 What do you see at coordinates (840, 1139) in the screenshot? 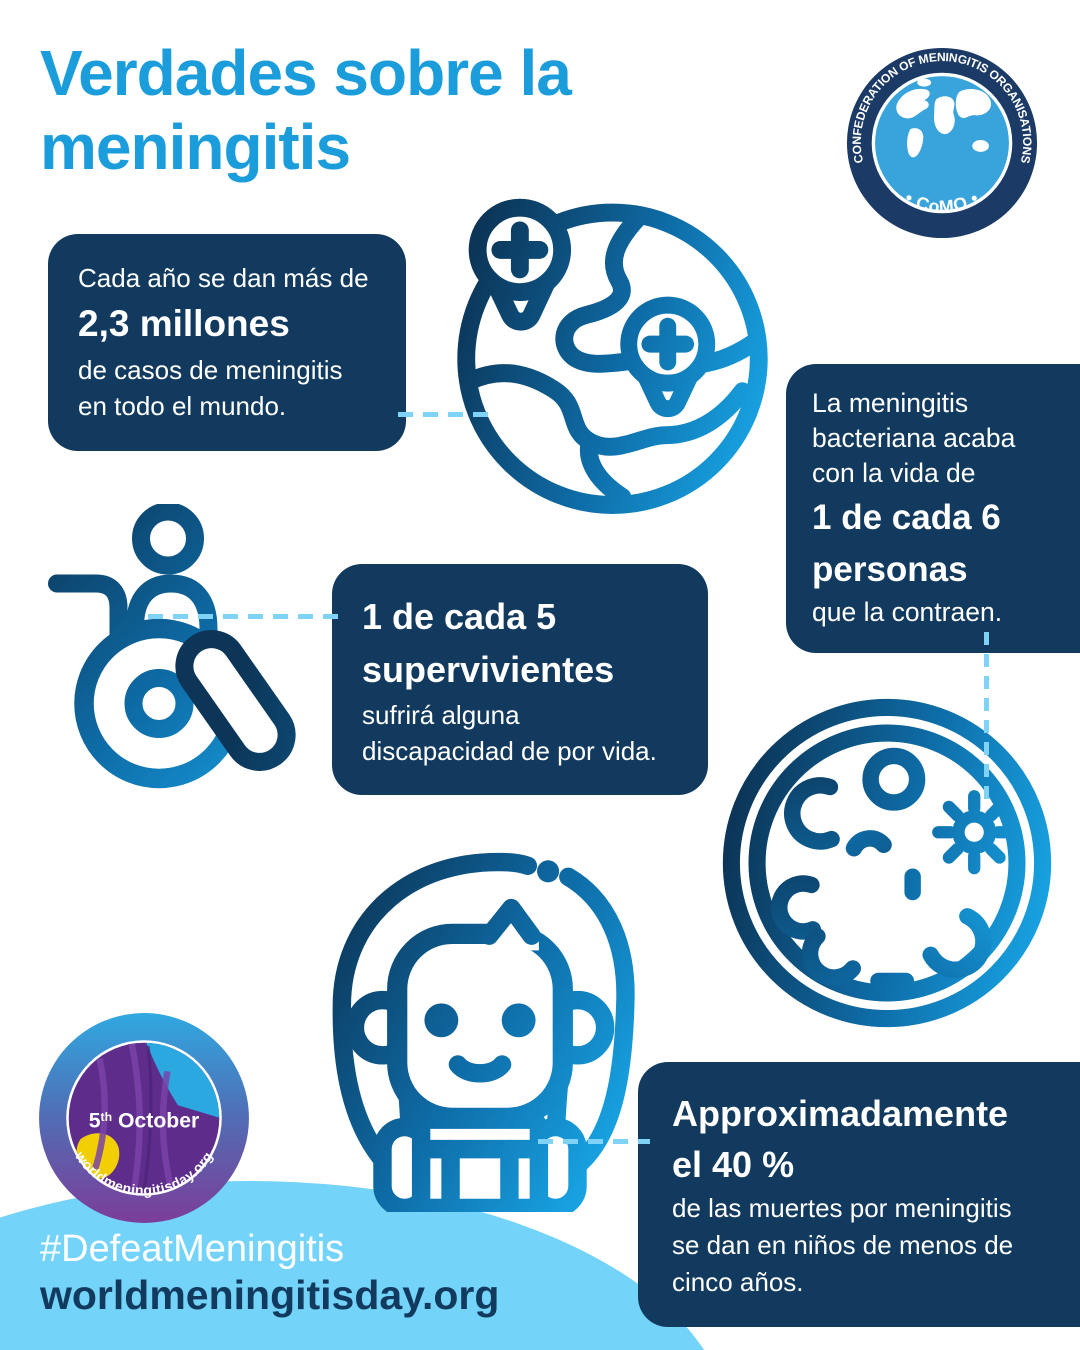
I see `fact-highlight: Approximadamente el 40 %` at bounding box center [840, 1139].